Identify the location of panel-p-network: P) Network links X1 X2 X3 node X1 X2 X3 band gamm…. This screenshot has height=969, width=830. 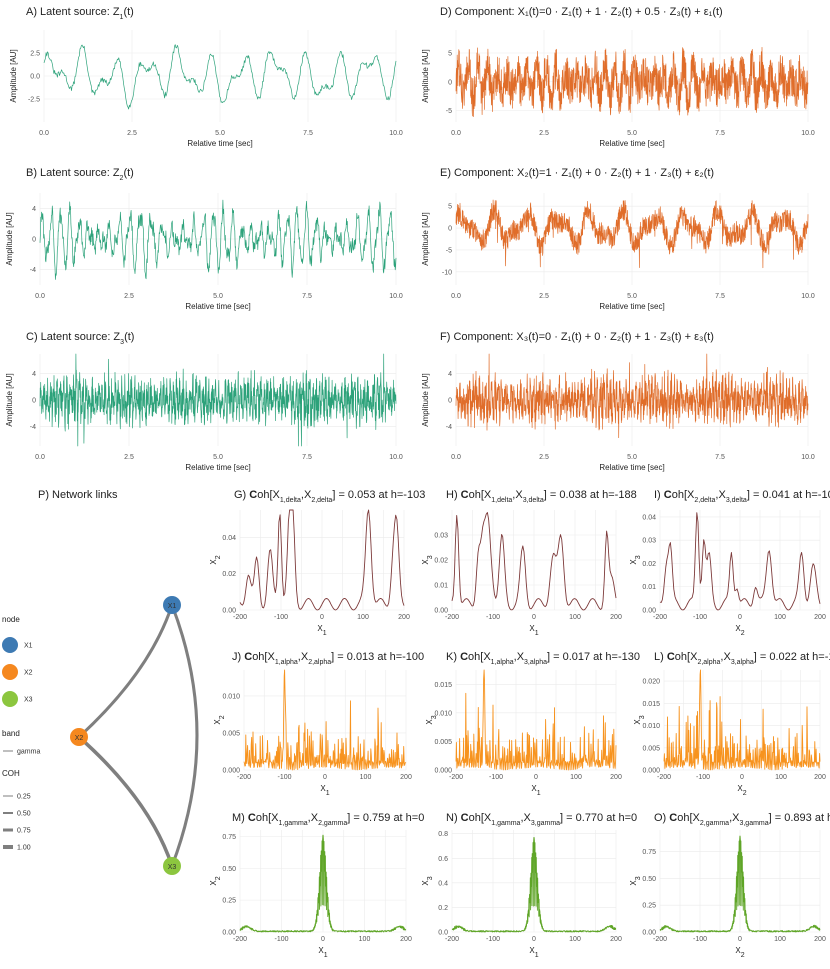
(100, 682).